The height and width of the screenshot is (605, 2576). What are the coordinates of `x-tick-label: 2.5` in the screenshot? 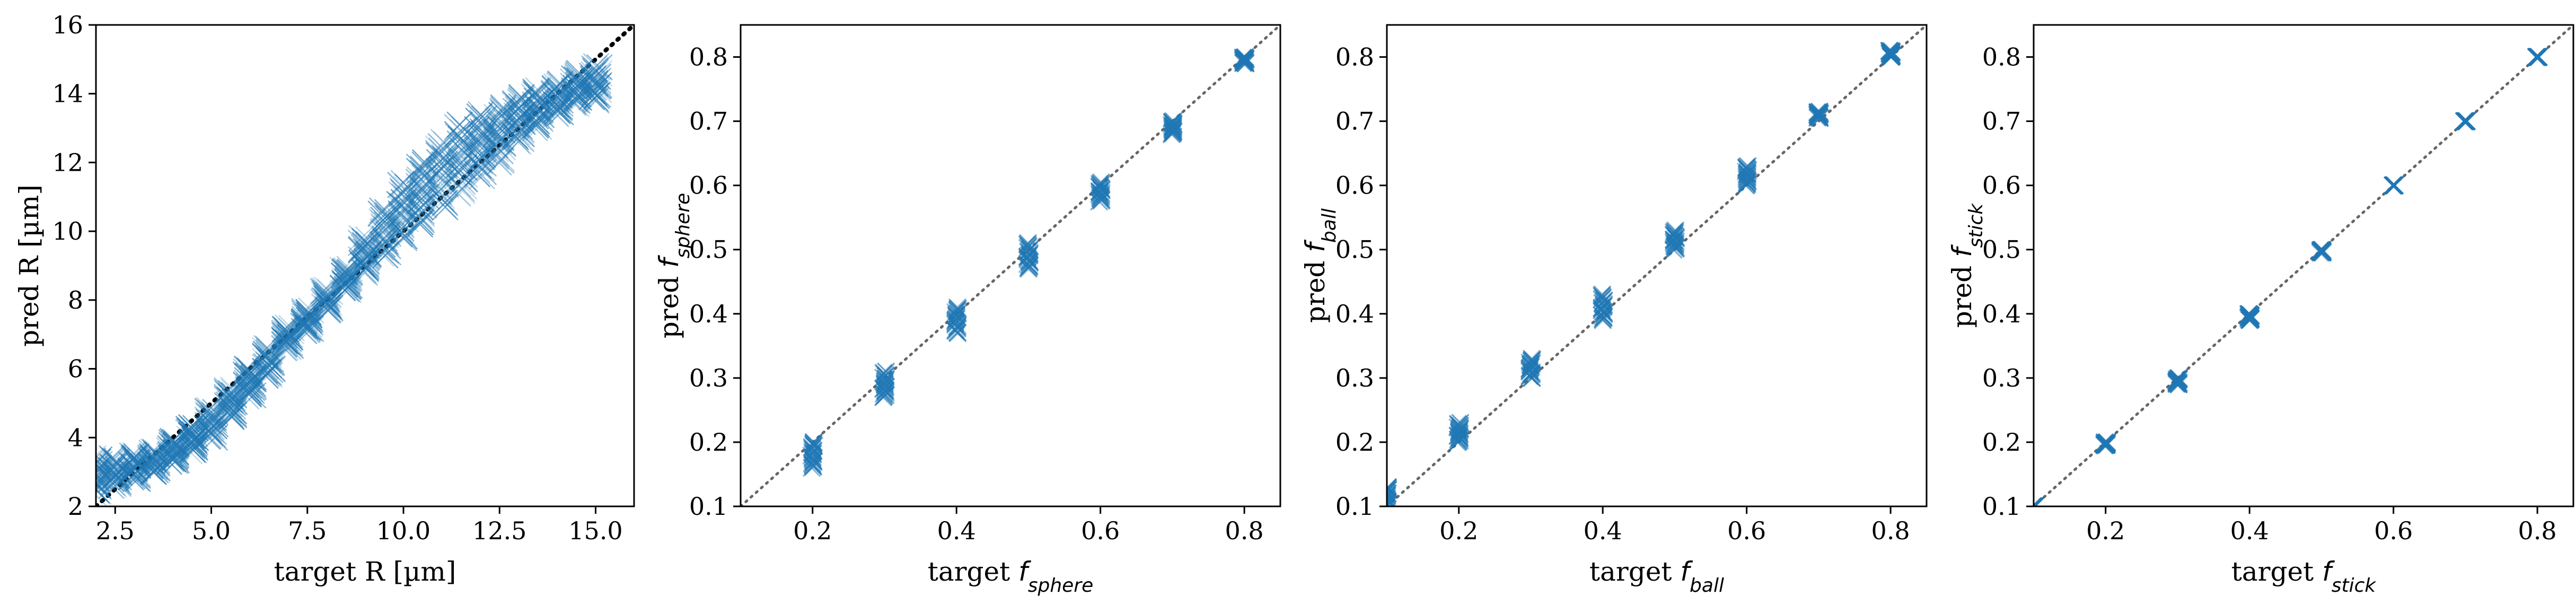 It's located at (115, 530).